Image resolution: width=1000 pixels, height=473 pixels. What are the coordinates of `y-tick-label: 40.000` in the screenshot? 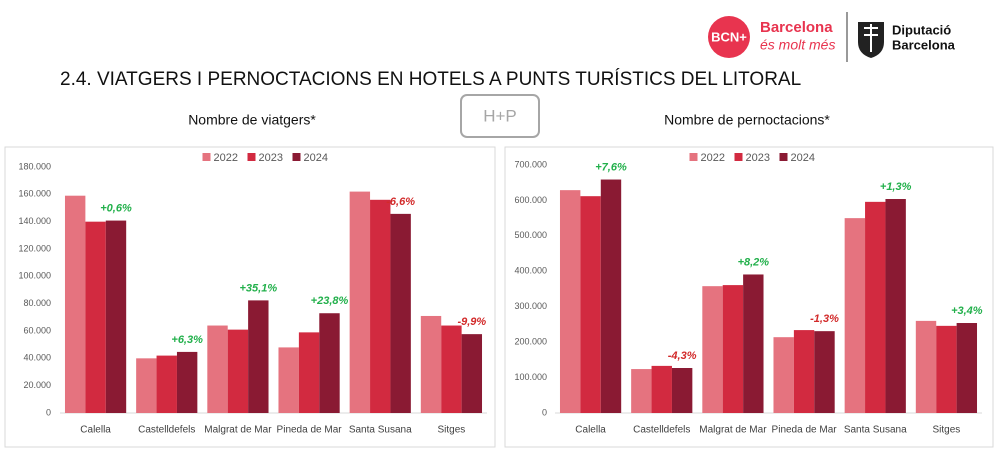 It's located at (37, 358).